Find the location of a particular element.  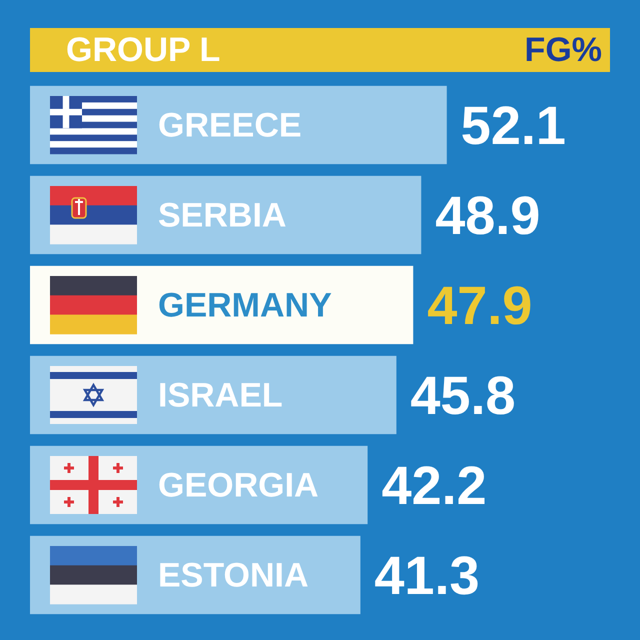

chart-title: GROUP L is located at coordinates (143, 50).